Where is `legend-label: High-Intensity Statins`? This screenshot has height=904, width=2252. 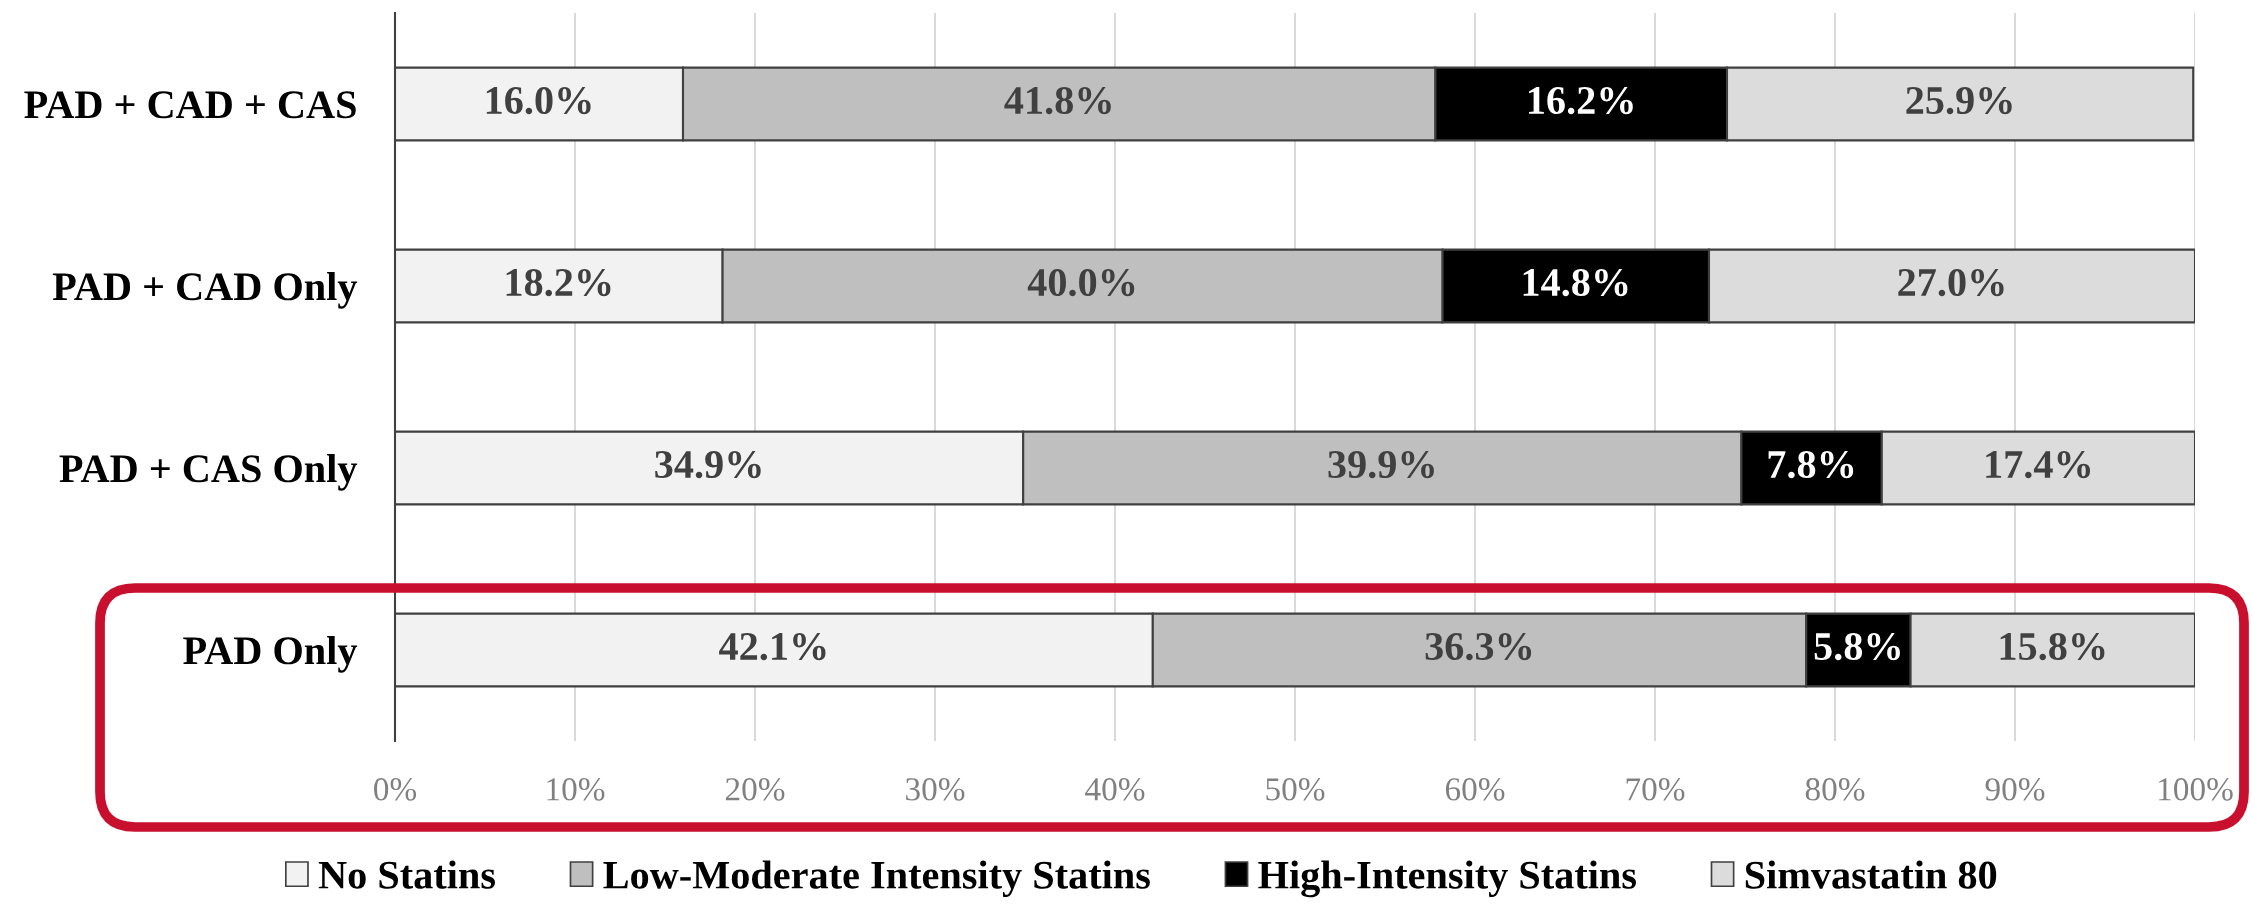 legend-label: High-Intensity Statins is located at coordinates (1447, 879).